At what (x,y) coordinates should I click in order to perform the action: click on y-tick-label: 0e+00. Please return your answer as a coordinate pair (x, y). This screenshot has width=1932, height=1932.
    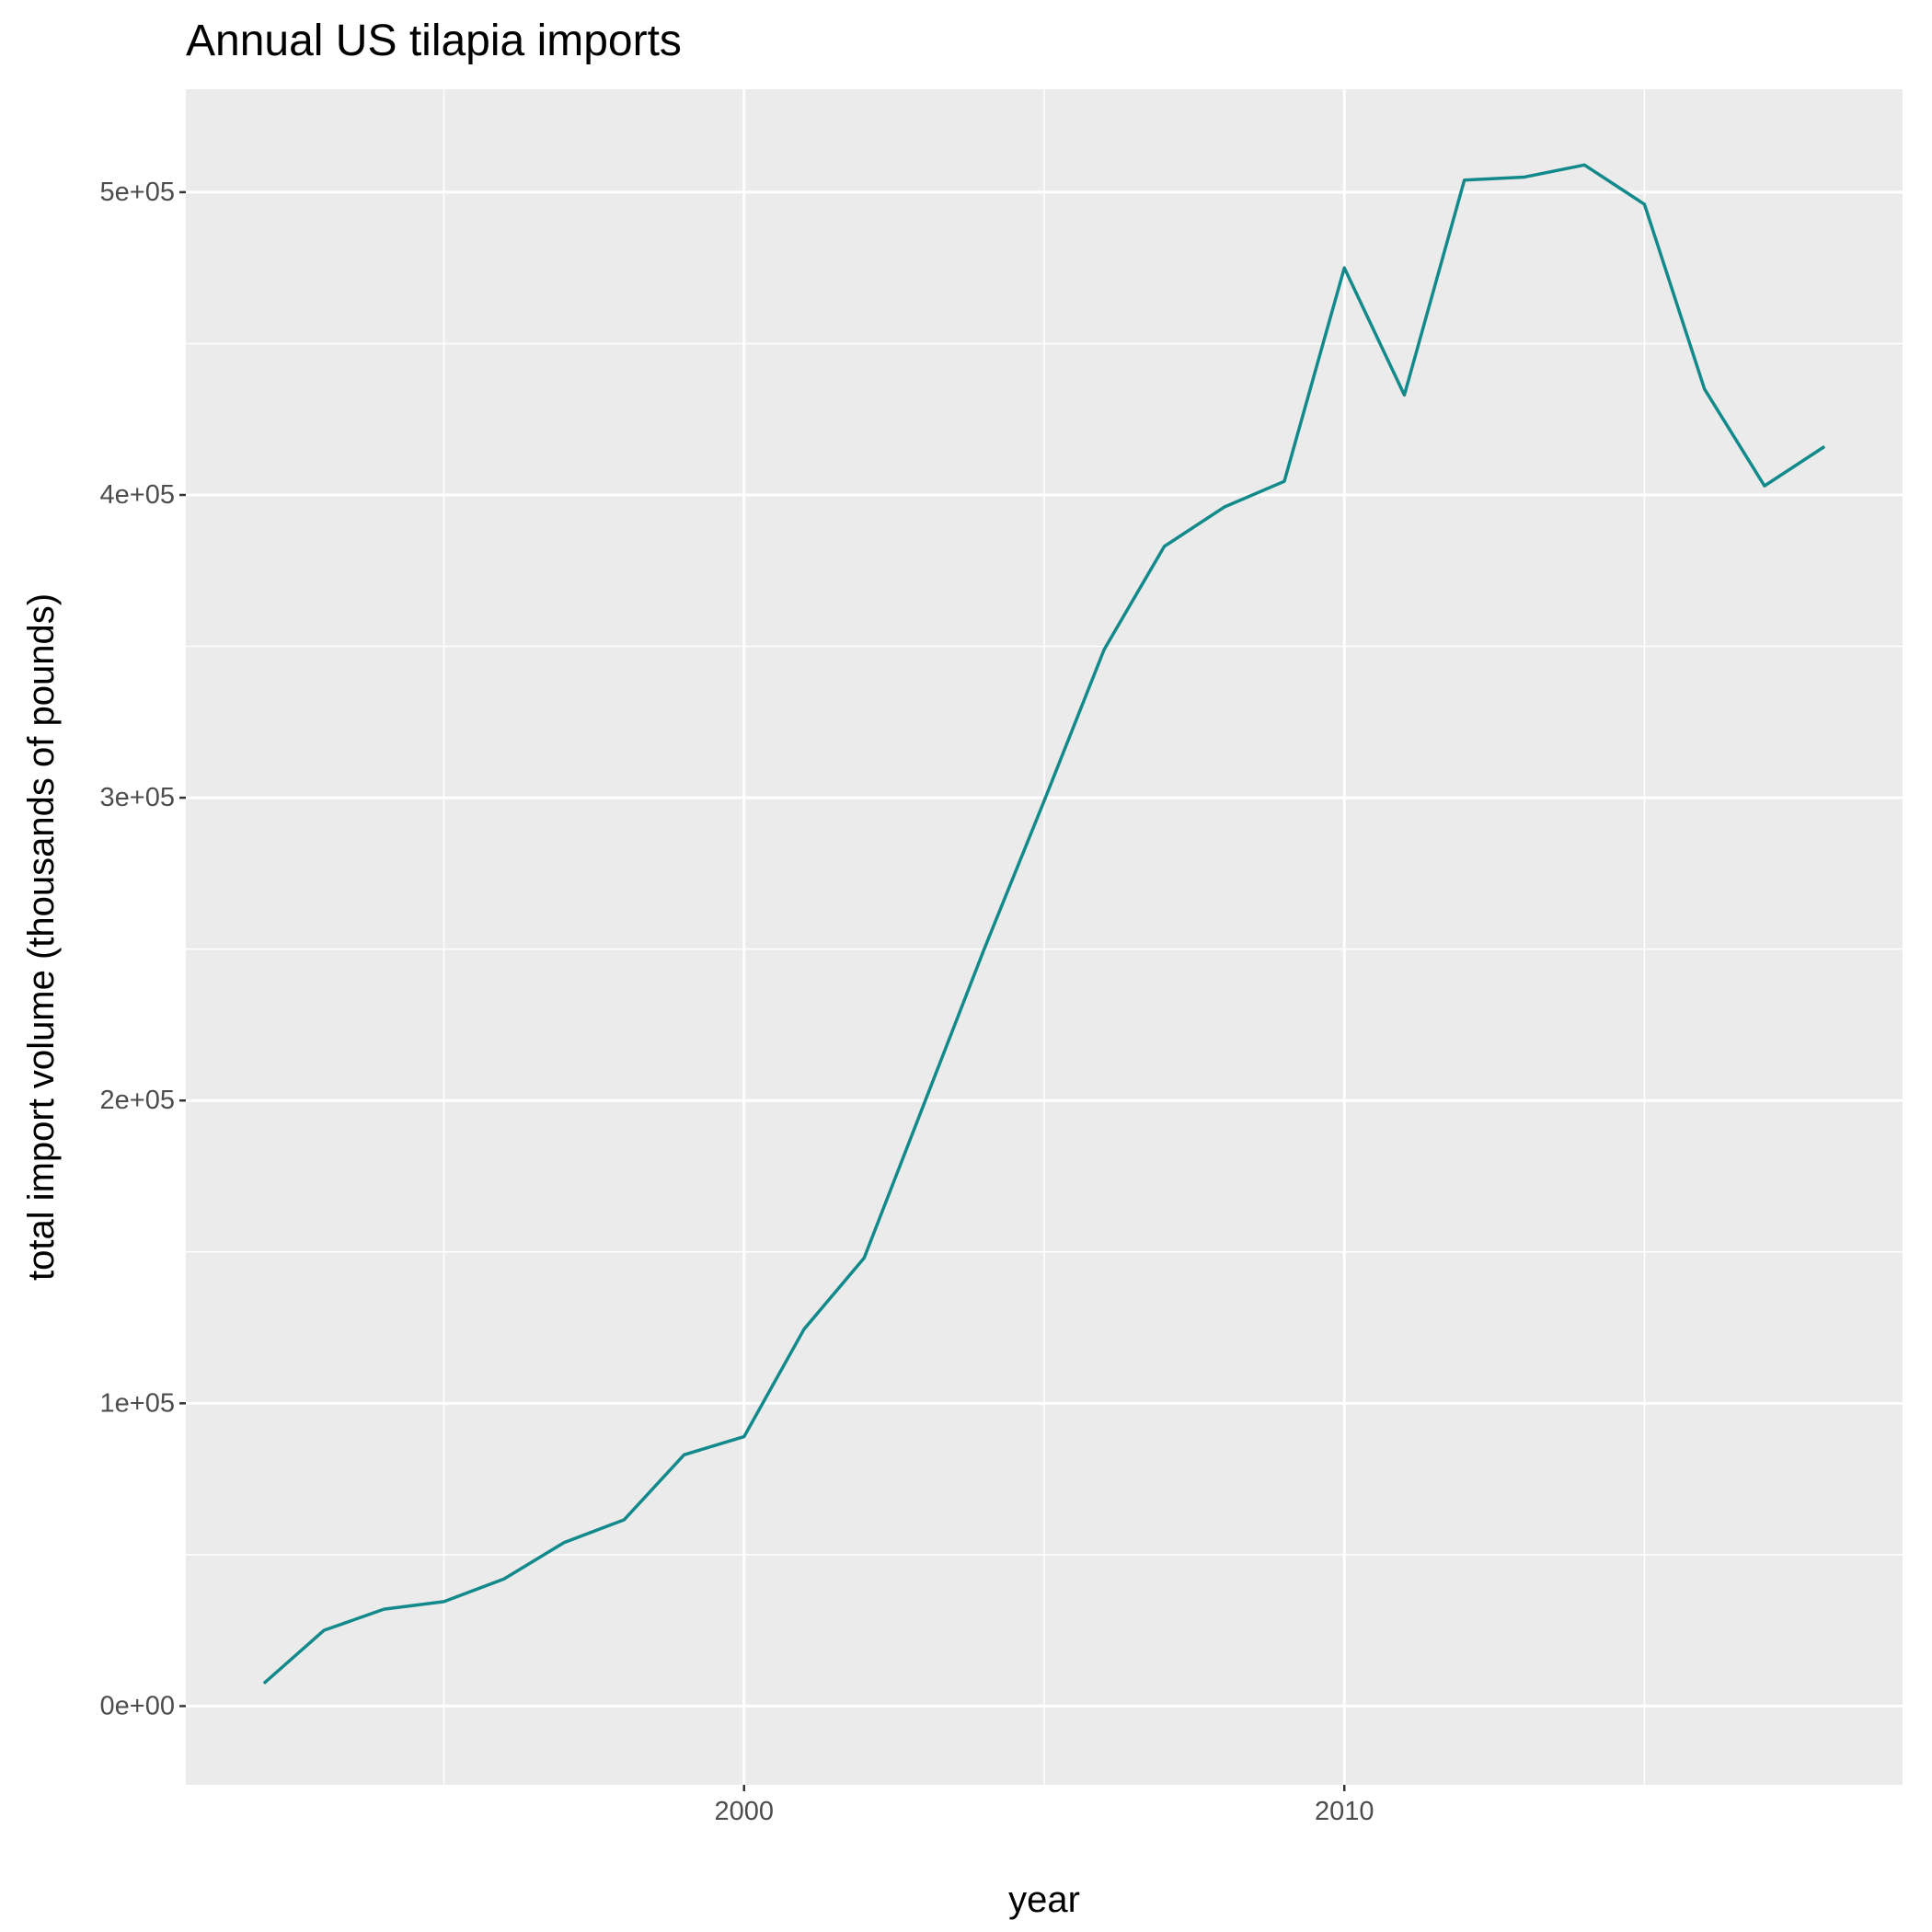
    Looking at the image, I should click on (137, 1705).